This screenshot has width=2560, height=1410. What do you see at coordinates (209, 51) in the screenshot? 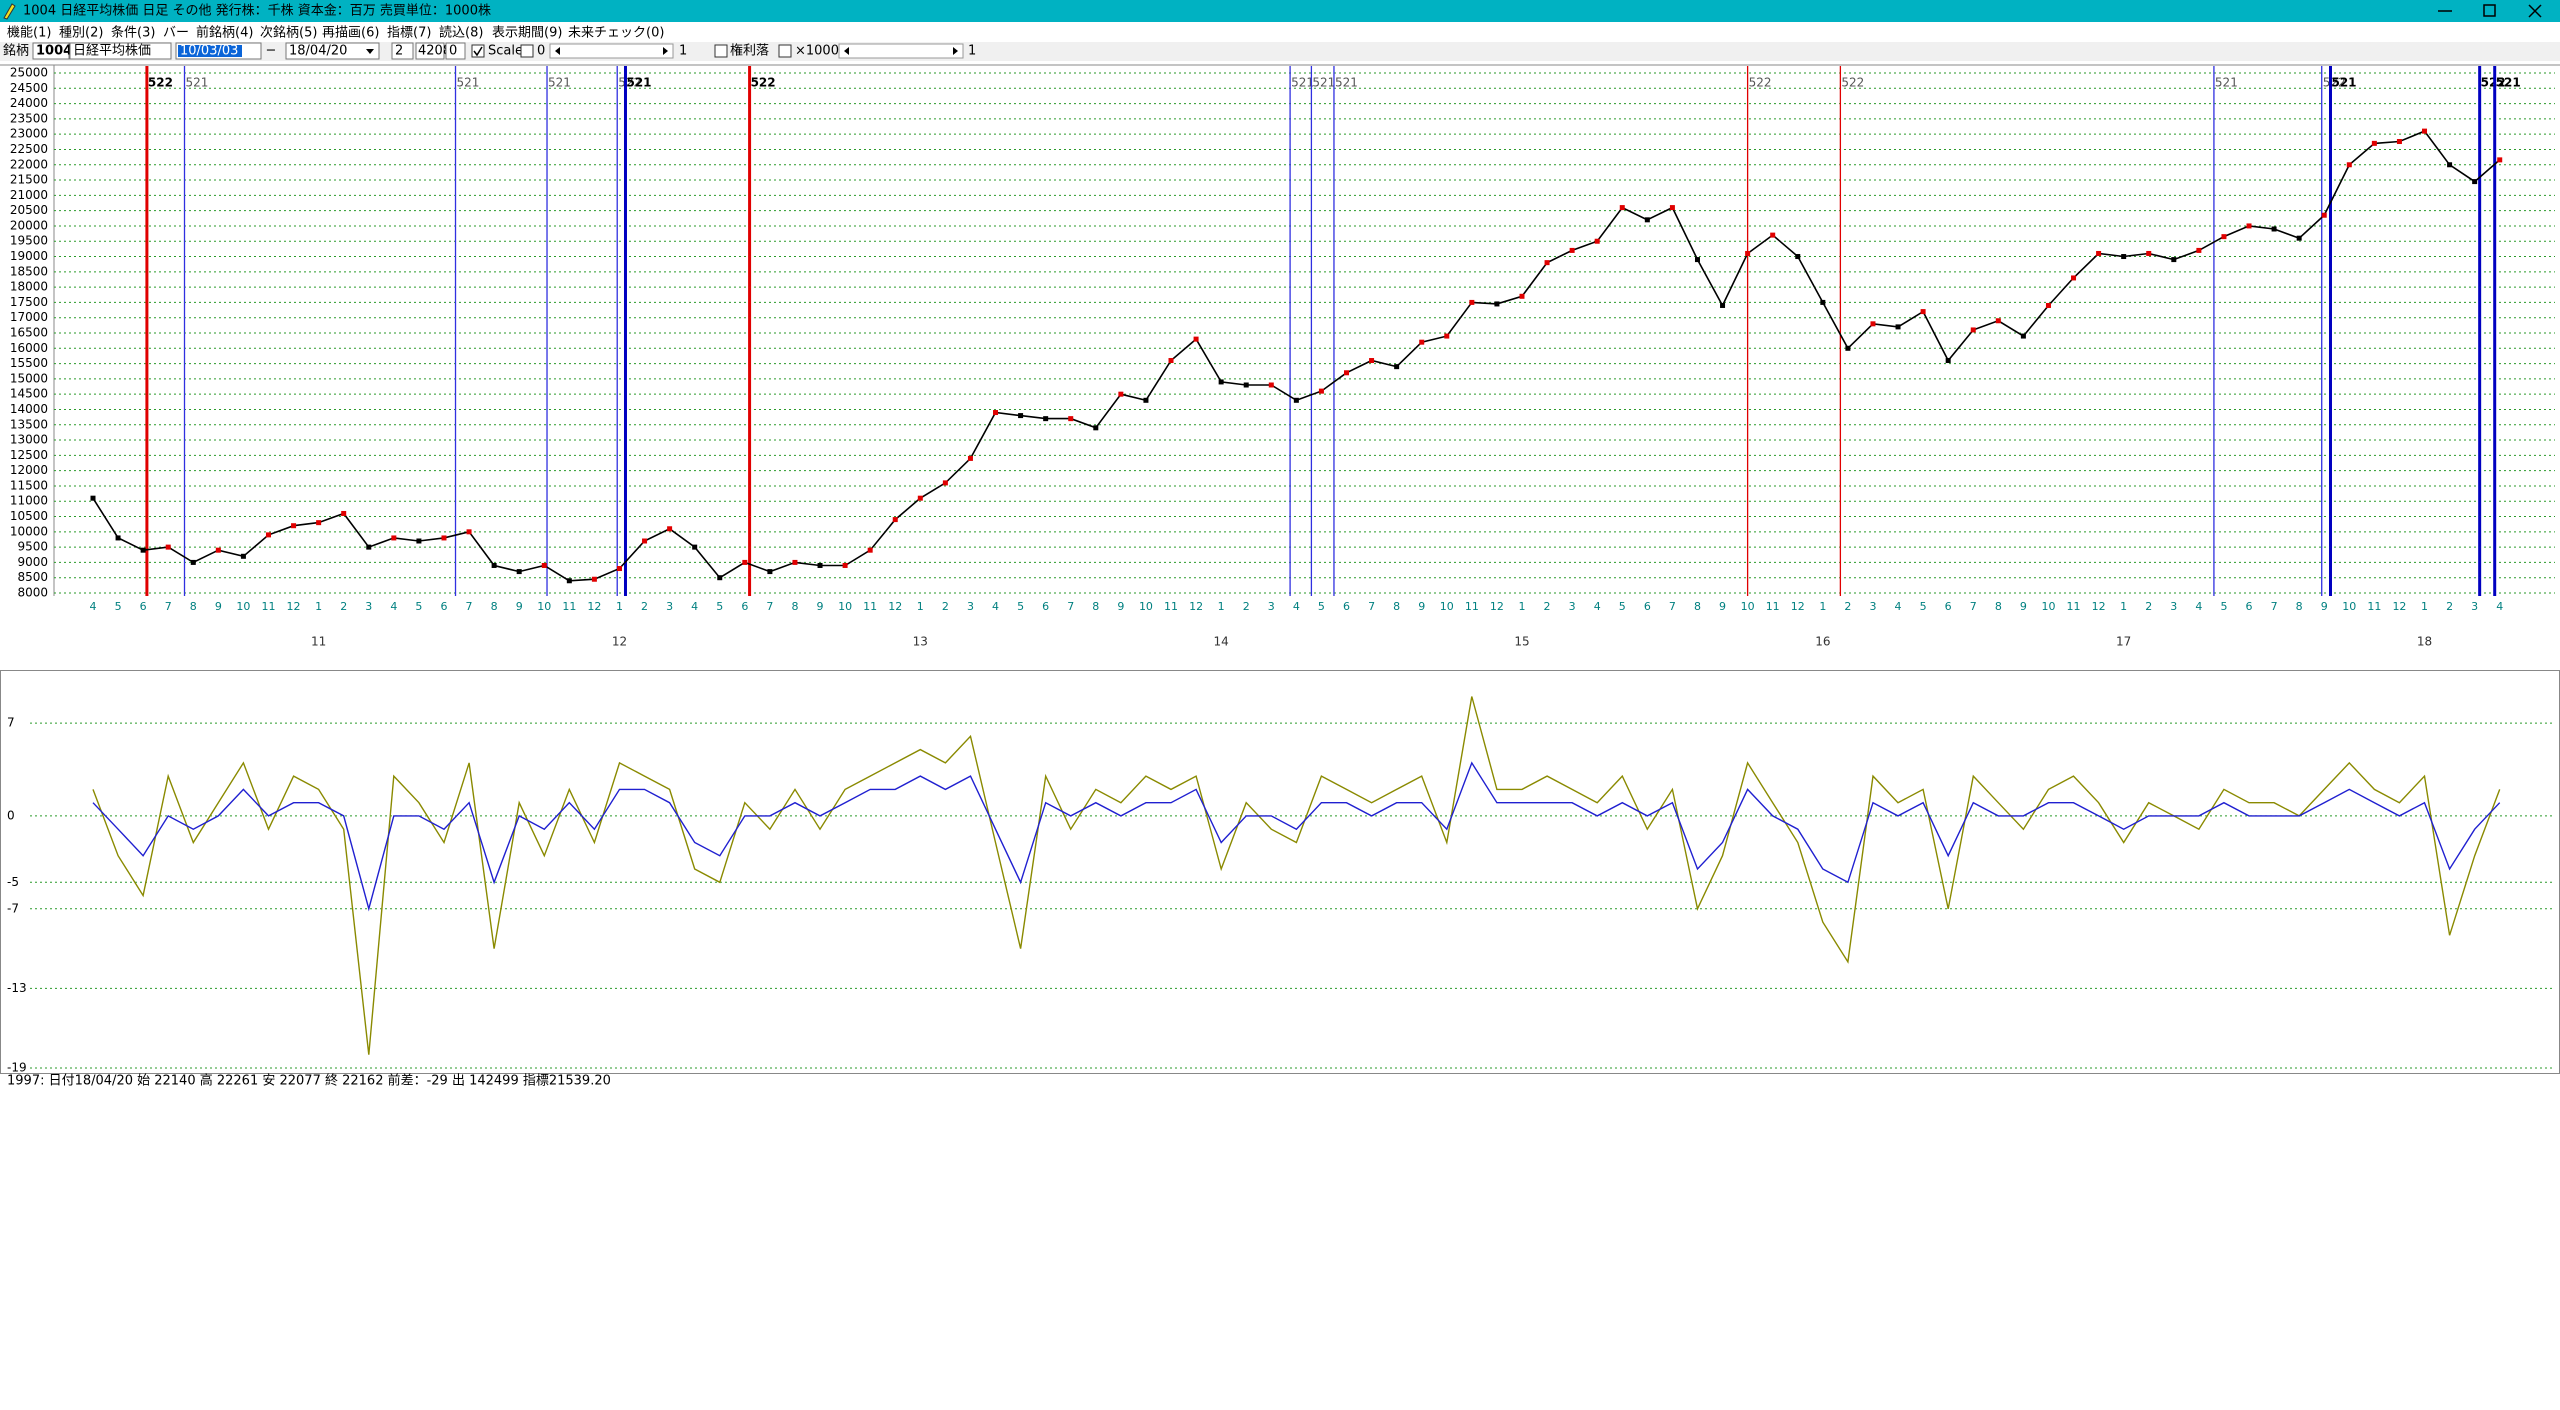
I see `from-date: 10/03/03` at bounding box center [209, 51].